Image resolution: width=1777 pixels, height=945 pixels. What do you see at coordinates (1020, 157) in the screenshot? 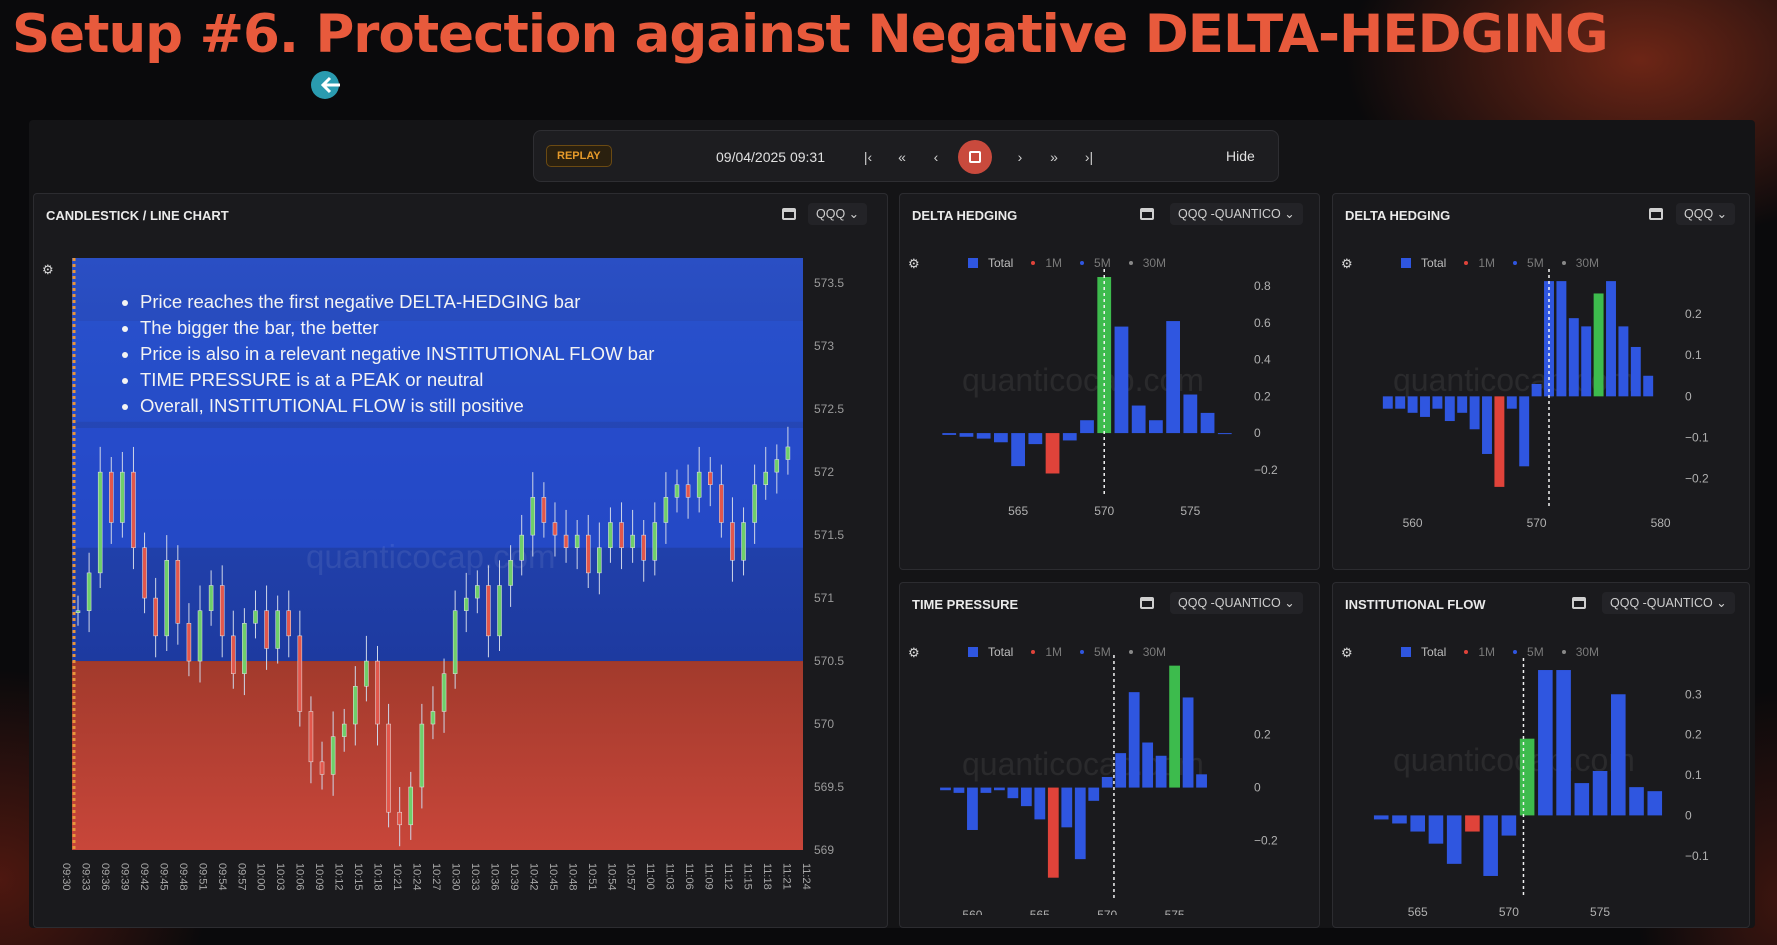
I see `step-forward-button: ›` at bounding box center [1020, 157].